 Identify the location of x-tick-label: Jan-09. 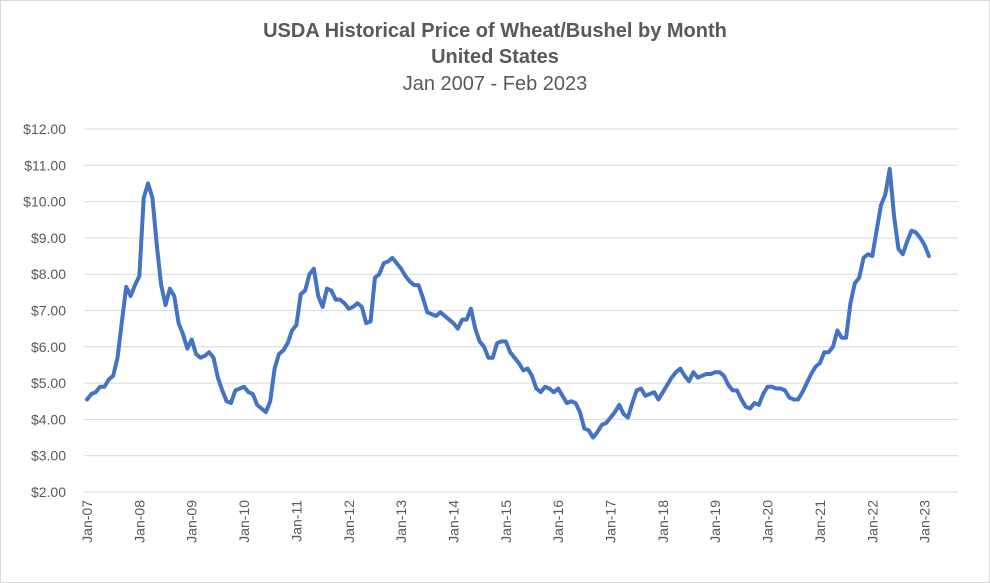
(192, 521).